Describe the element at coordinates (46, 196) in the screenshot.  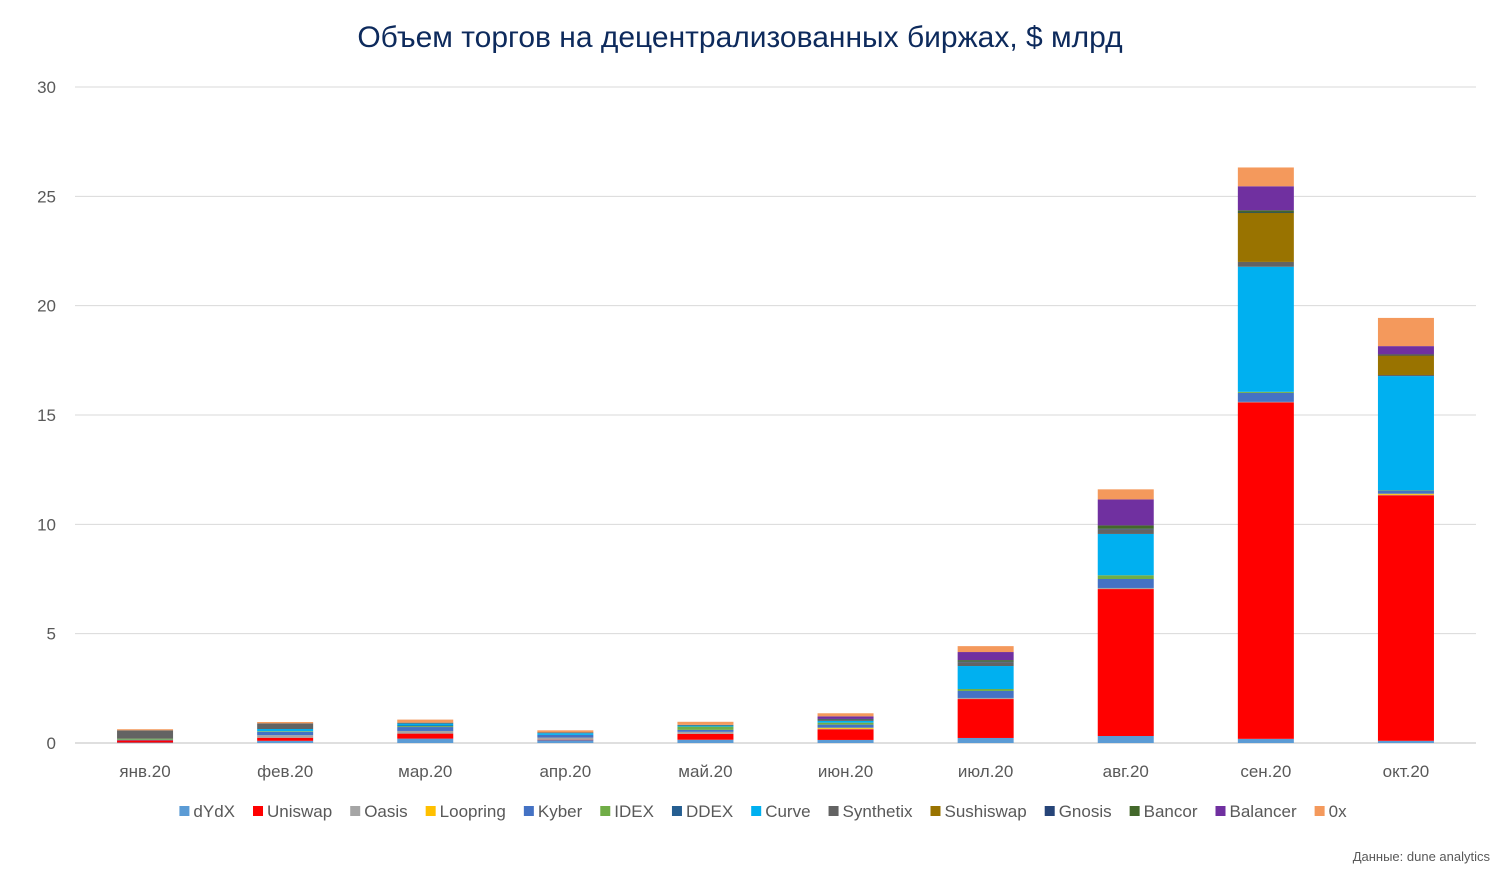
I see `y-tick-label: 25` at that location.